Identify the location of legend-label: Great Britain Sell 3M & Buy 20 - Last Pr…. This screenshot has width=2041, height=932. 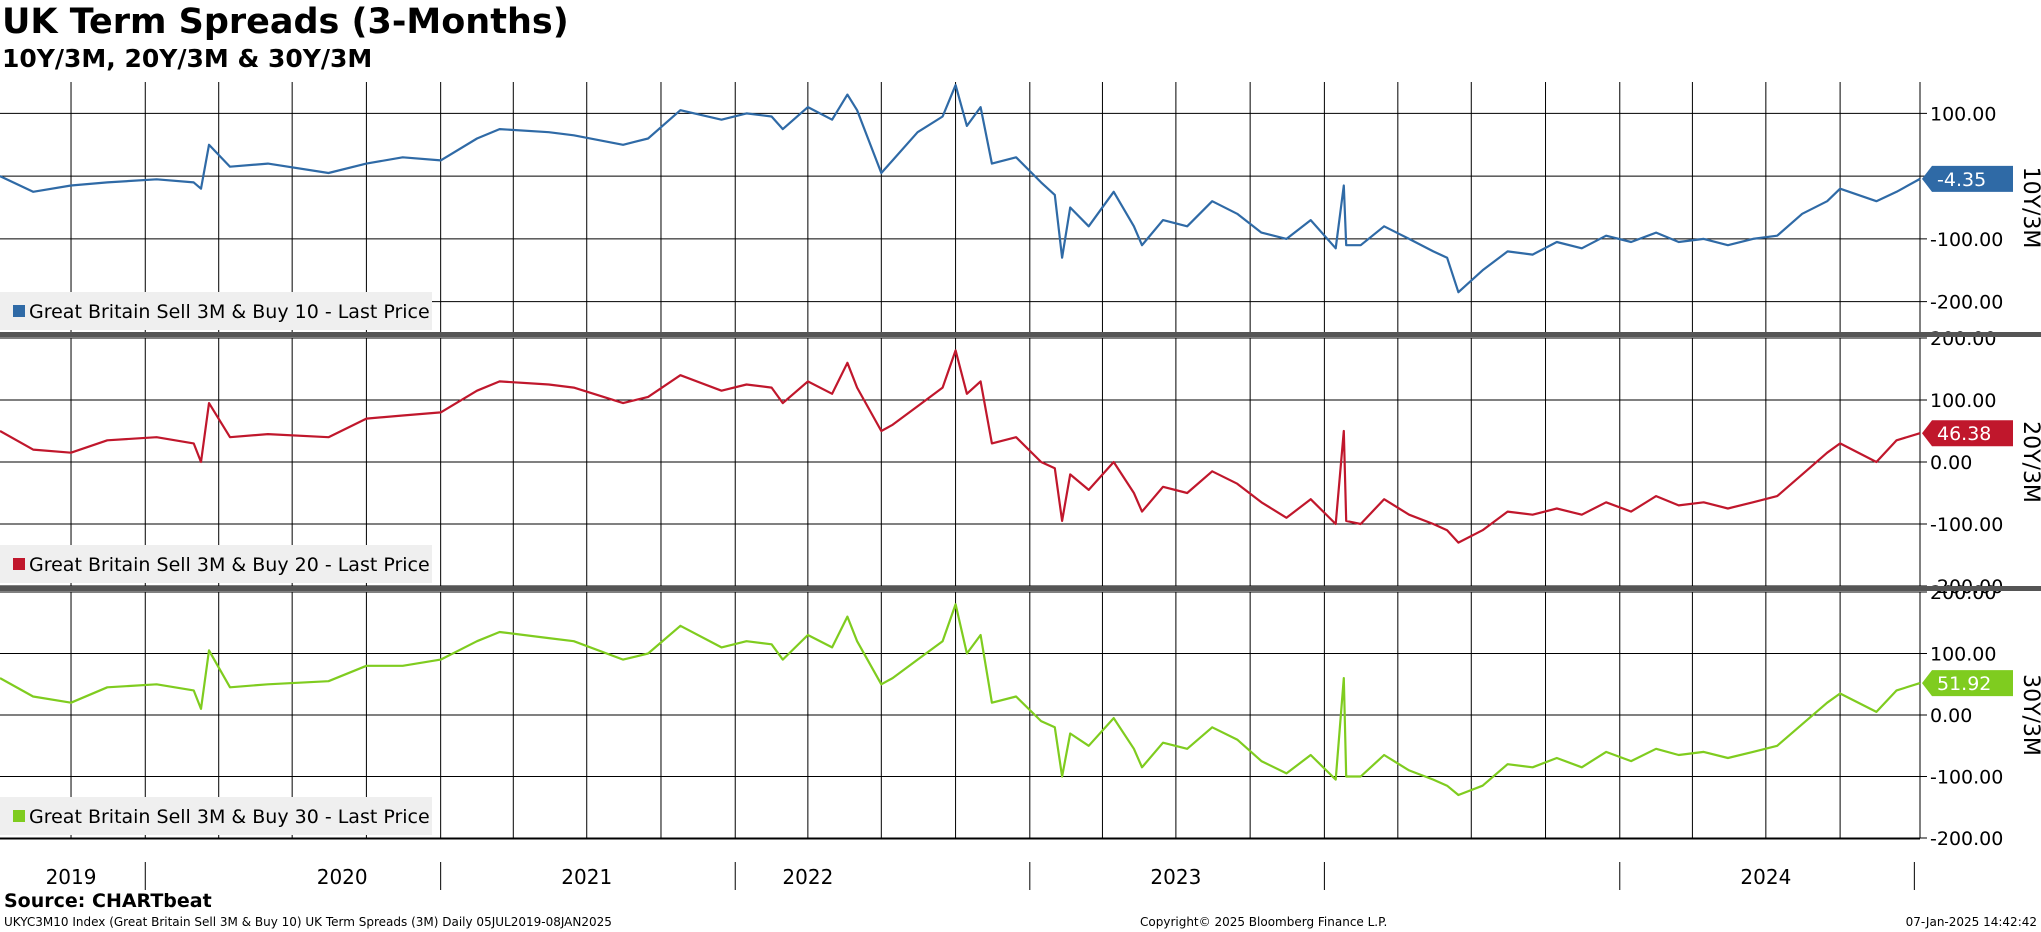
(229, 565).